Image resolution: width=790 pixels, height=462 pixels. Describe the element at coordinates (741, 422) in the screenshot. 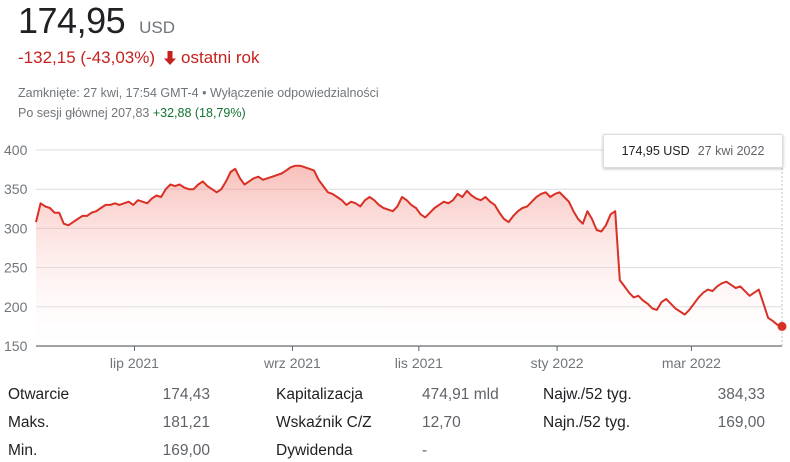

I see `stat-value-52w-low: 169,00` at that location.